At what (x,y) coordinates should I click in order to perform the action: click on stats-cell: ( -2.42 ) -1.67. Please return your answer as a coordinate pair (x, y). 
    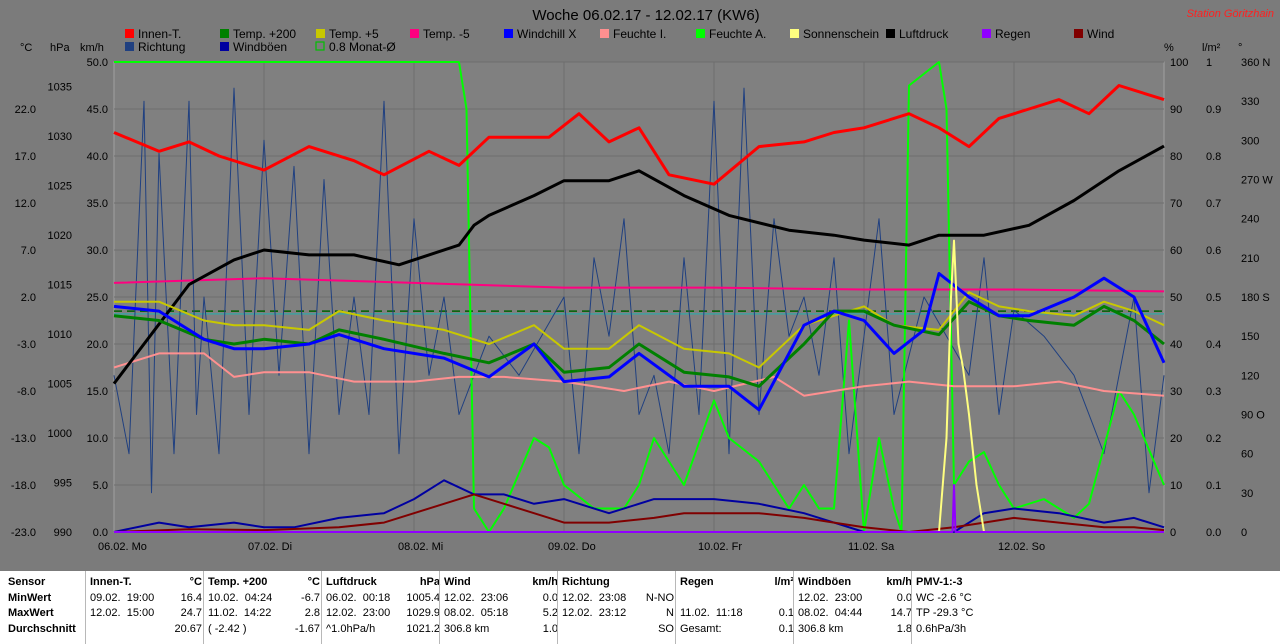
    Looking at the image, I should click on (264, 630).